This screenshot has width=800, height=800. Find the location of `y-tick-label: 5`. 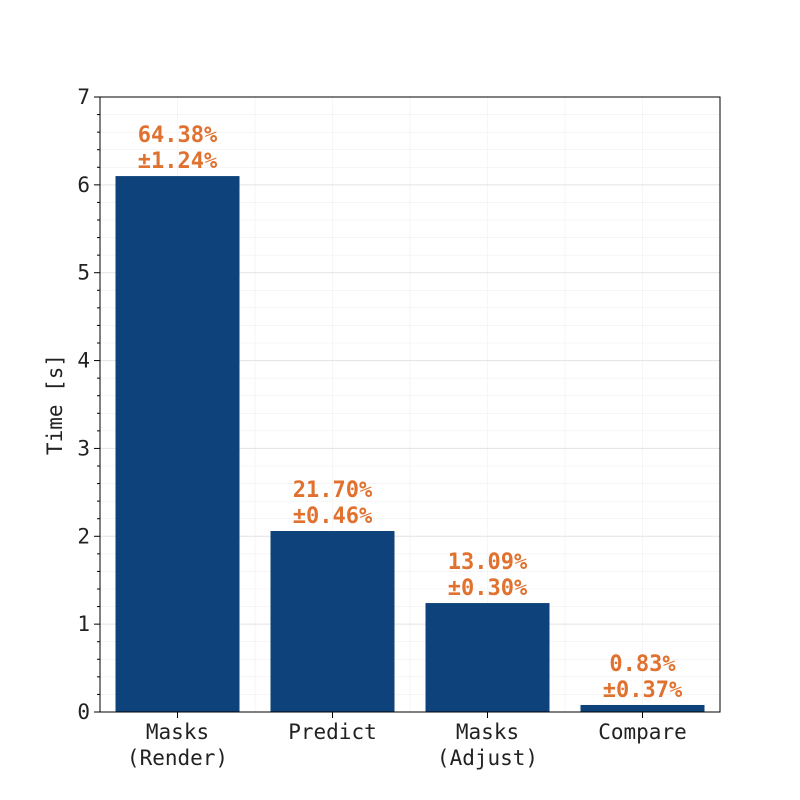

y-tick-label: 5 is located at coordinates (83, 273).